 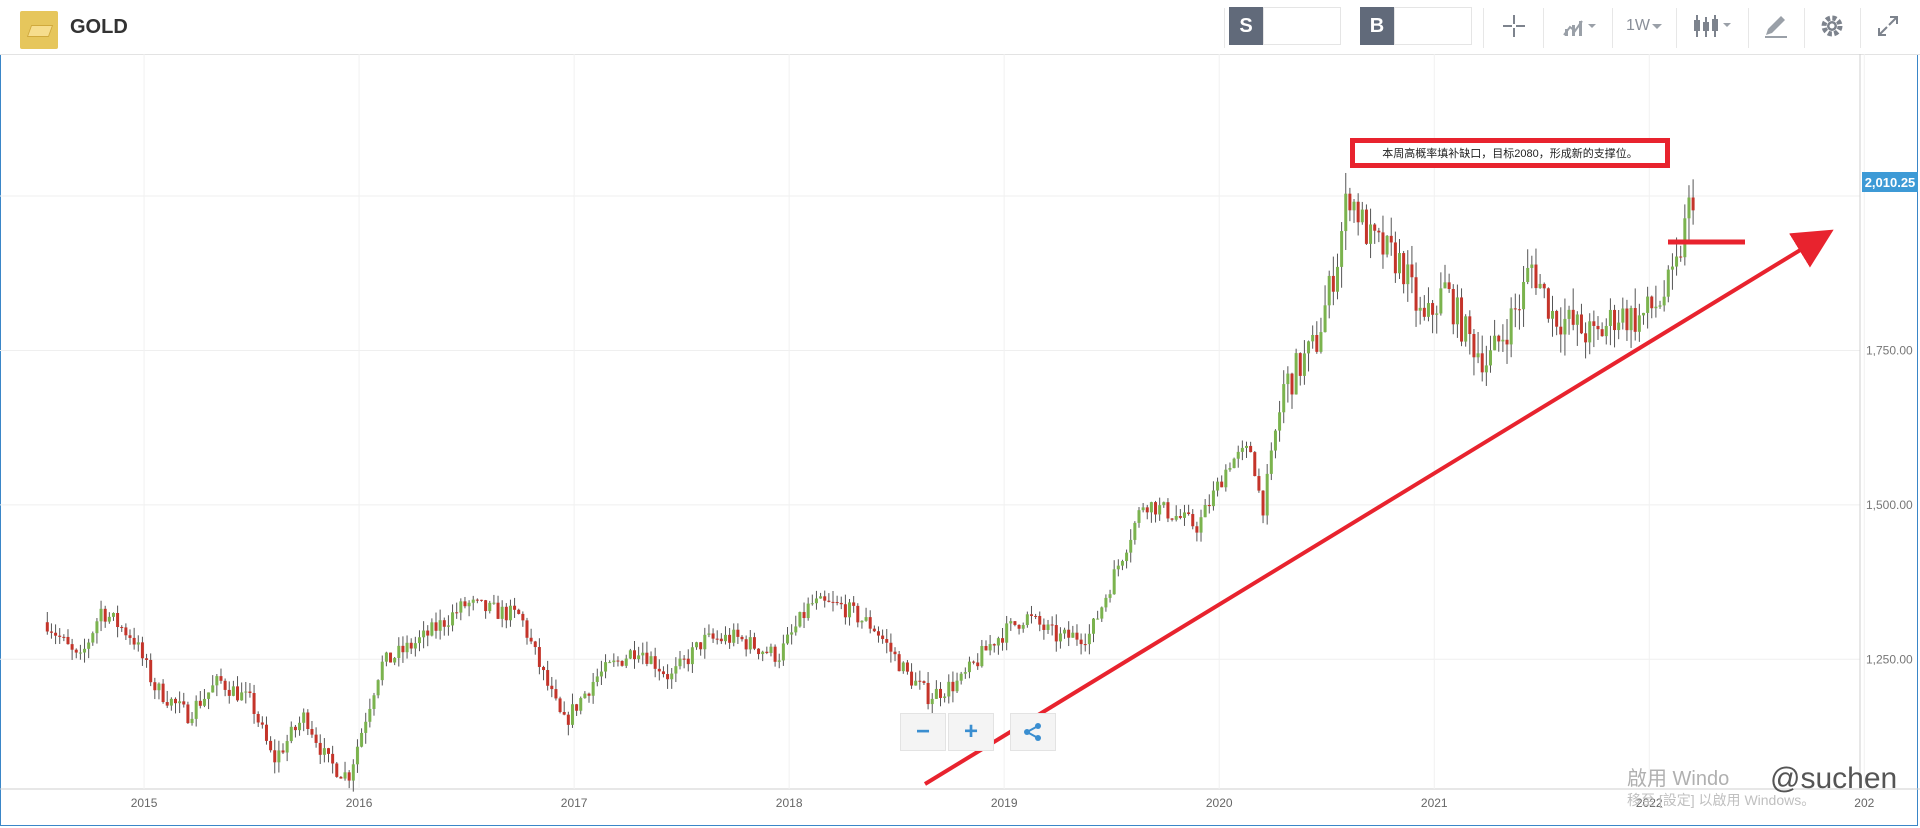 I want to click on sell-widget: S, so click(x=1285, y=26).